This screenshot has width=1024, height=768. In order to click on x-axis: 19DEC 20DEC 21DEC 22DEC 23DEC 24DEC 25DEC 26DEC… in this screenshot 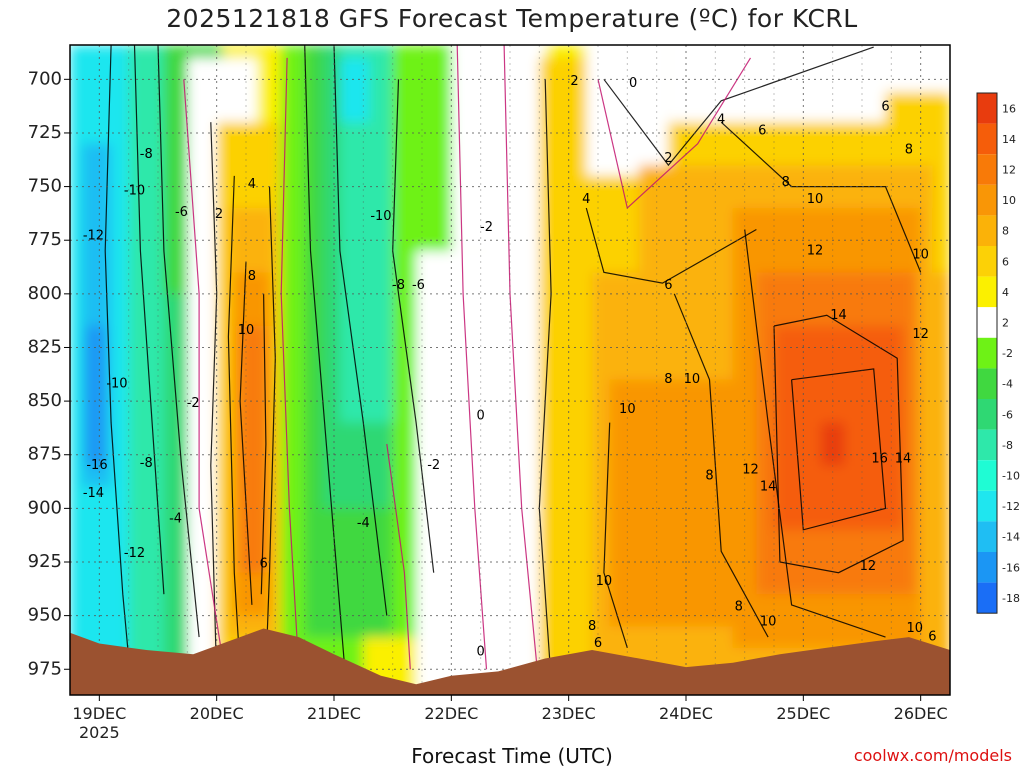, I will do `click(510, 718)`.